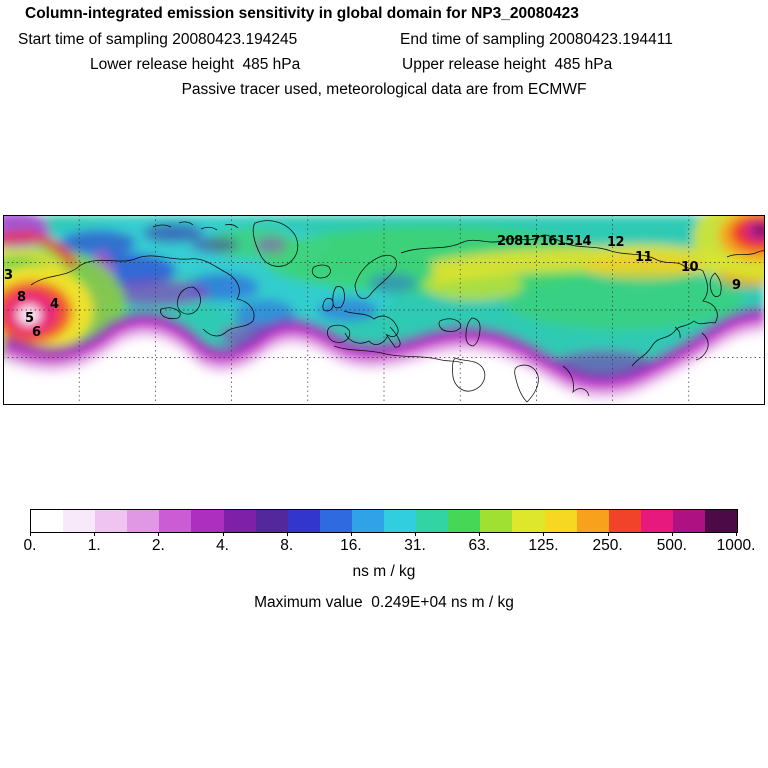 This screenshot has height=768, width=768. Describe the element at coordinates (690, 267) in the screenshot. I see `trajectory-point-label: 10` at that location.